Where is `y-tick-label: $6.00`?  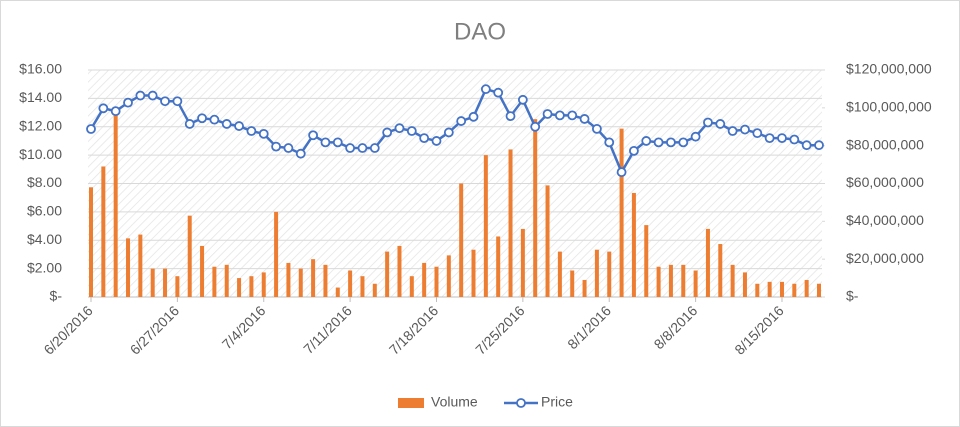
y-tick-label: $6.00 is located at coordinates (44, 211).